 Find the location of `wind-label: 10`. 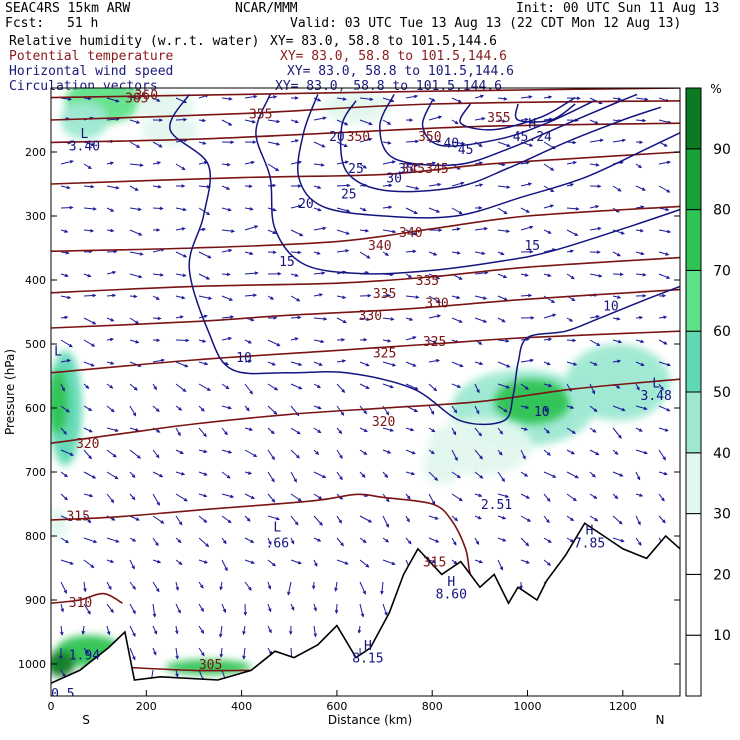

wind-label: 10 is located at coordinates (244, 358).